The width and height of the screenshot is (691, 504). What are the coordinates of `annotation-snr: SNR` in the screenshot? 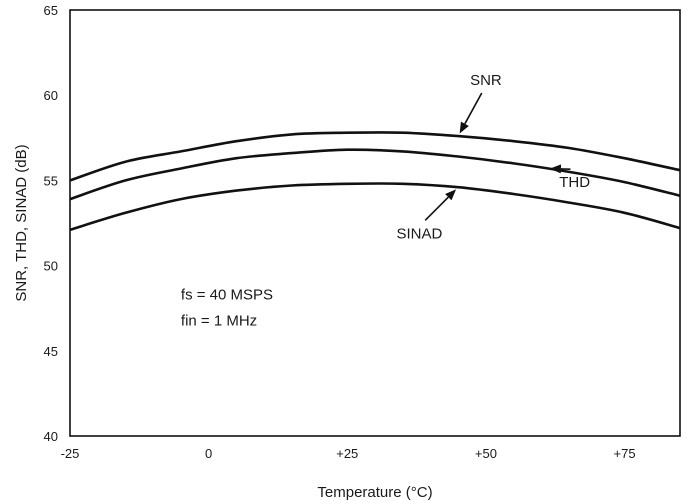 It's located at (480, 103).